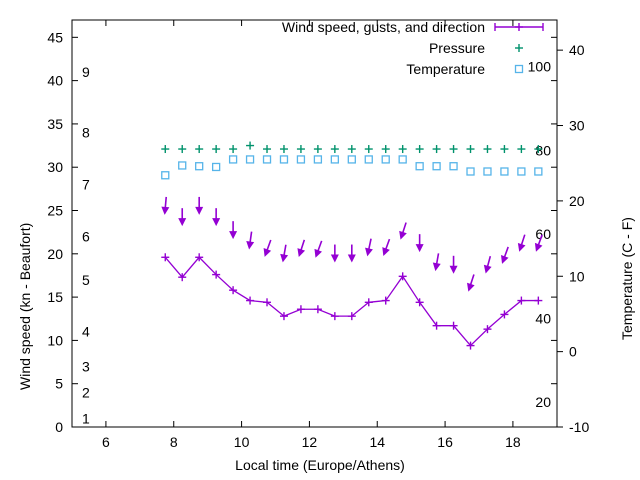  I want to click on x-tick-label: 8, so click(174, 442).